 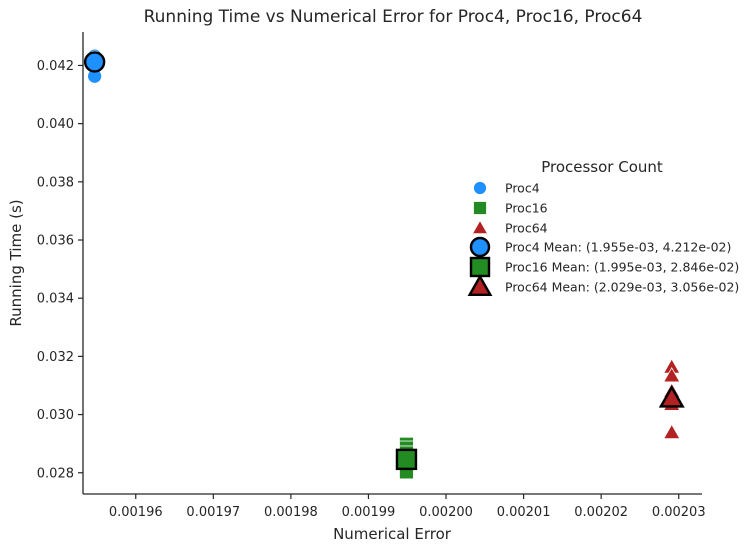 I want to click on legend-label: Proc64, so click(x=526, y=228).